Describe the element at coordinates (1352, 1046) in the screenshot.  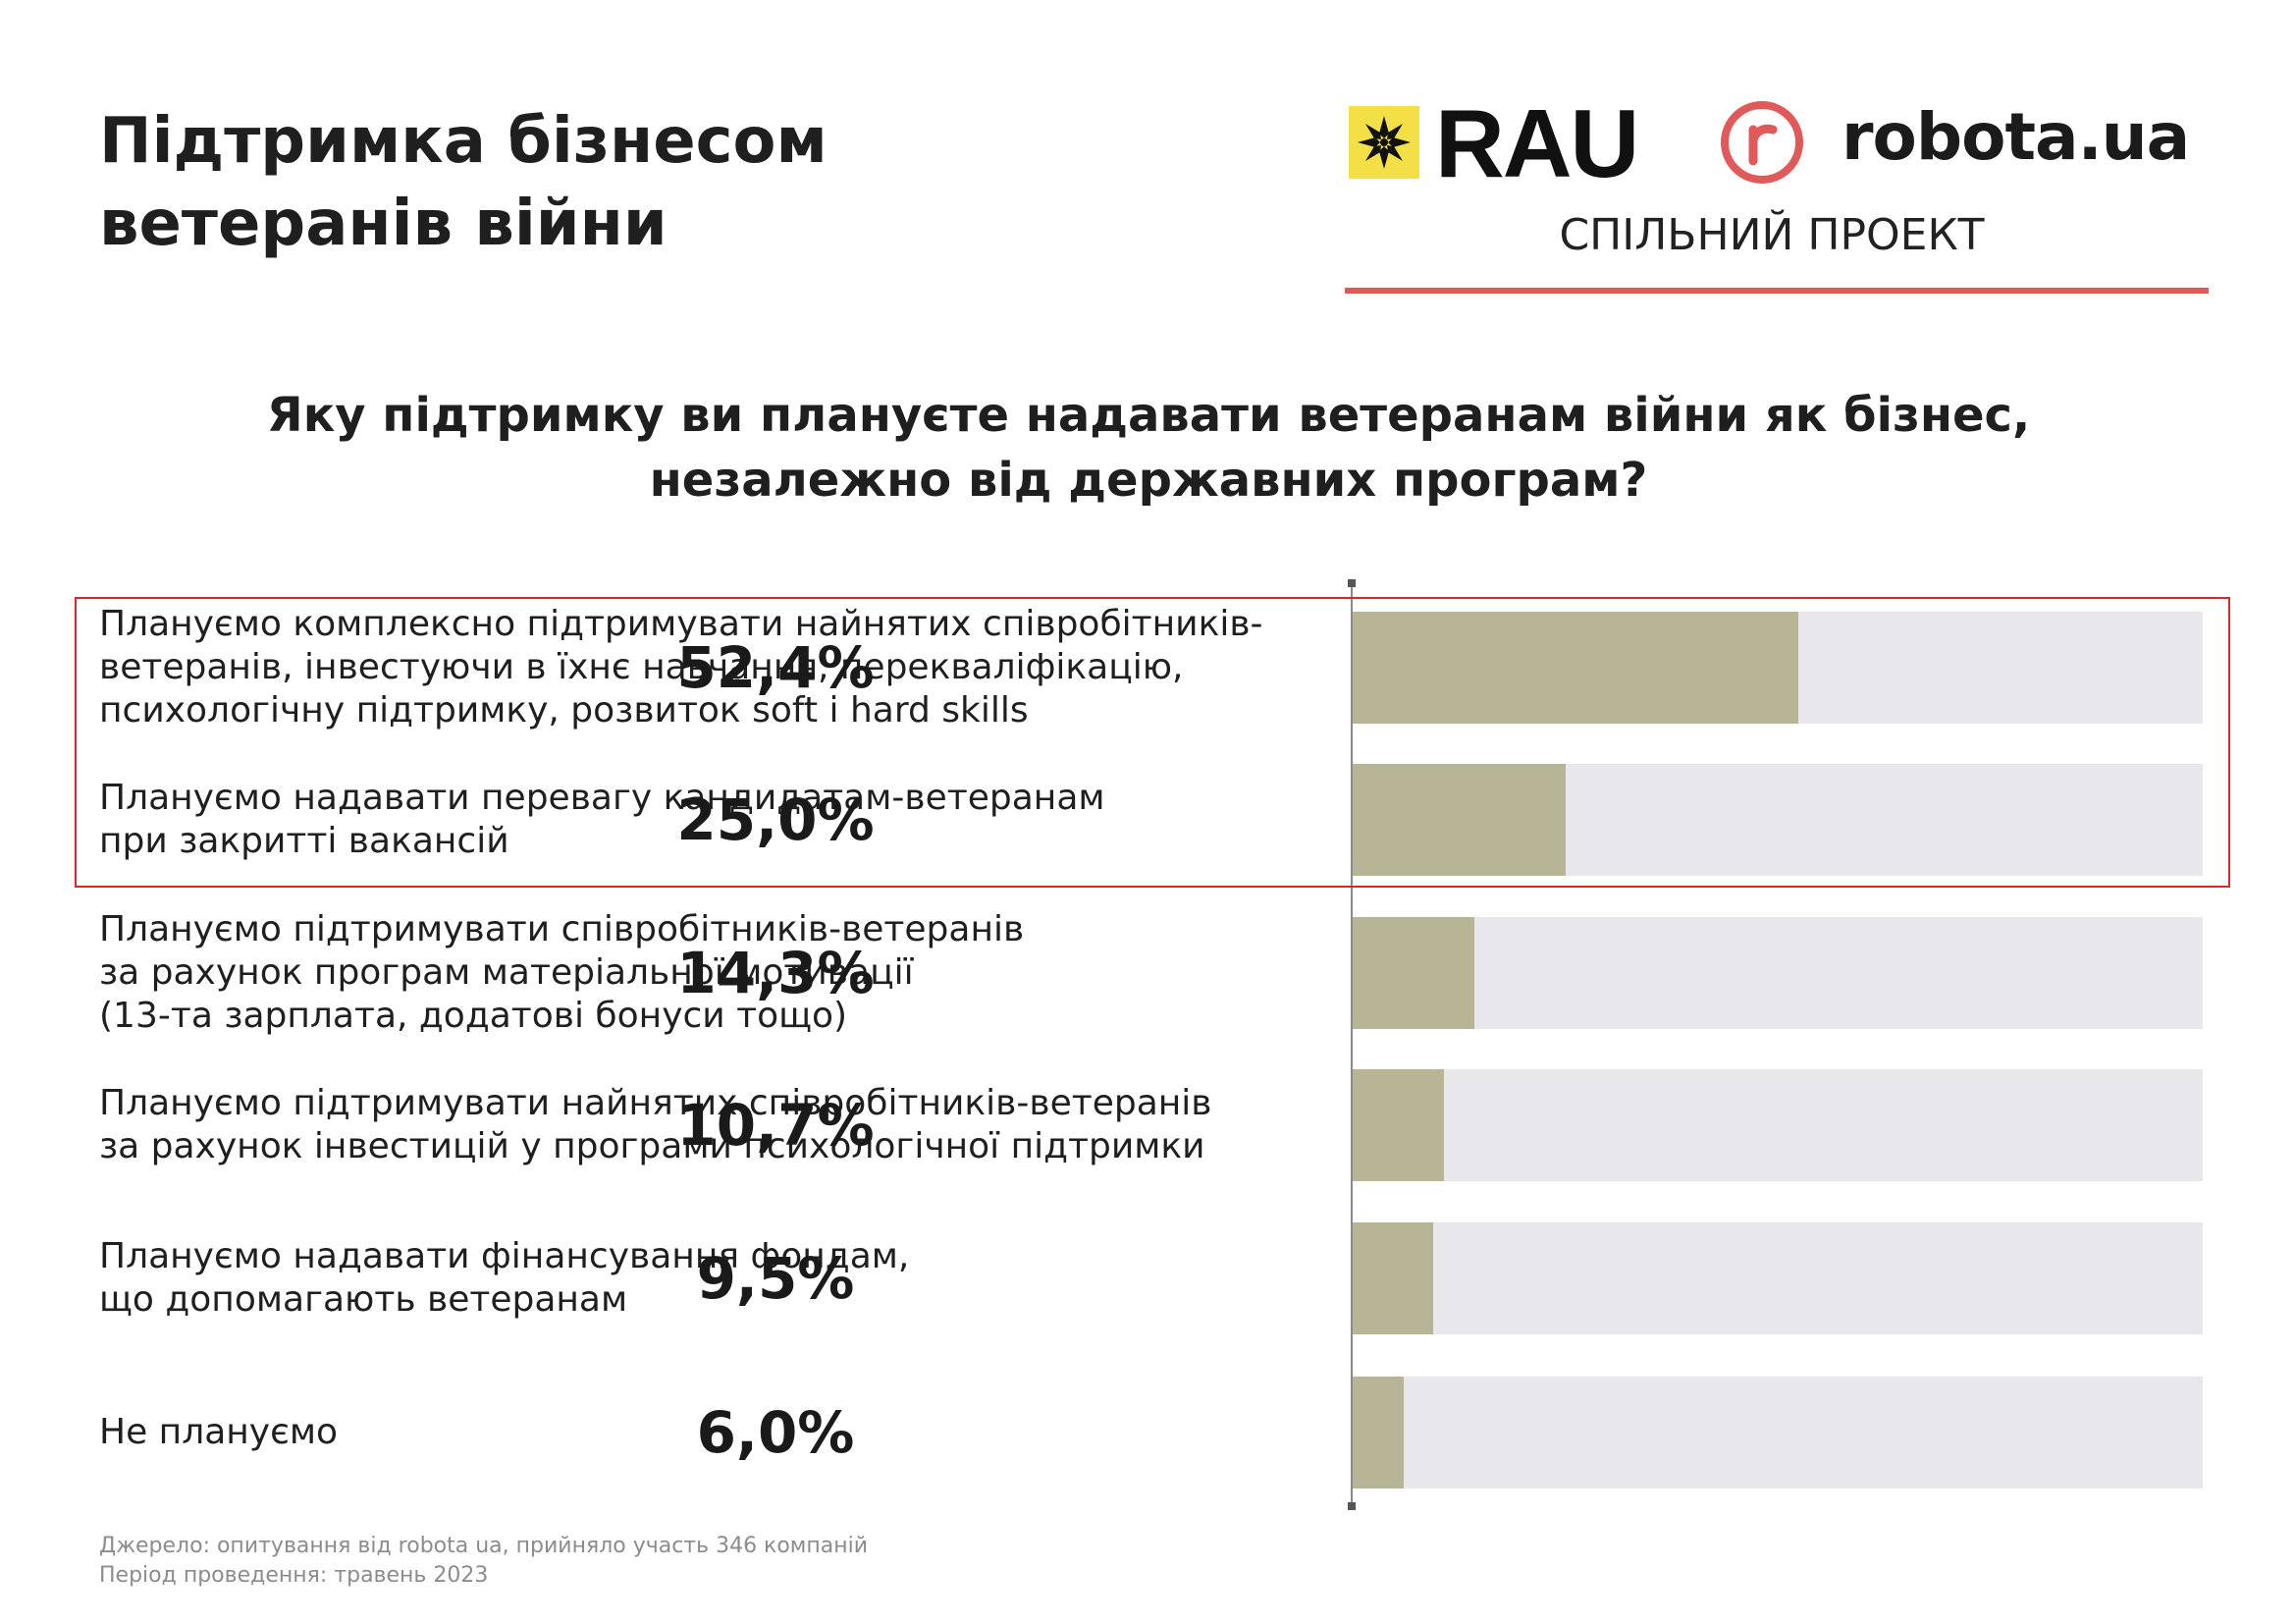
I see `chart-axis-line` at that location.